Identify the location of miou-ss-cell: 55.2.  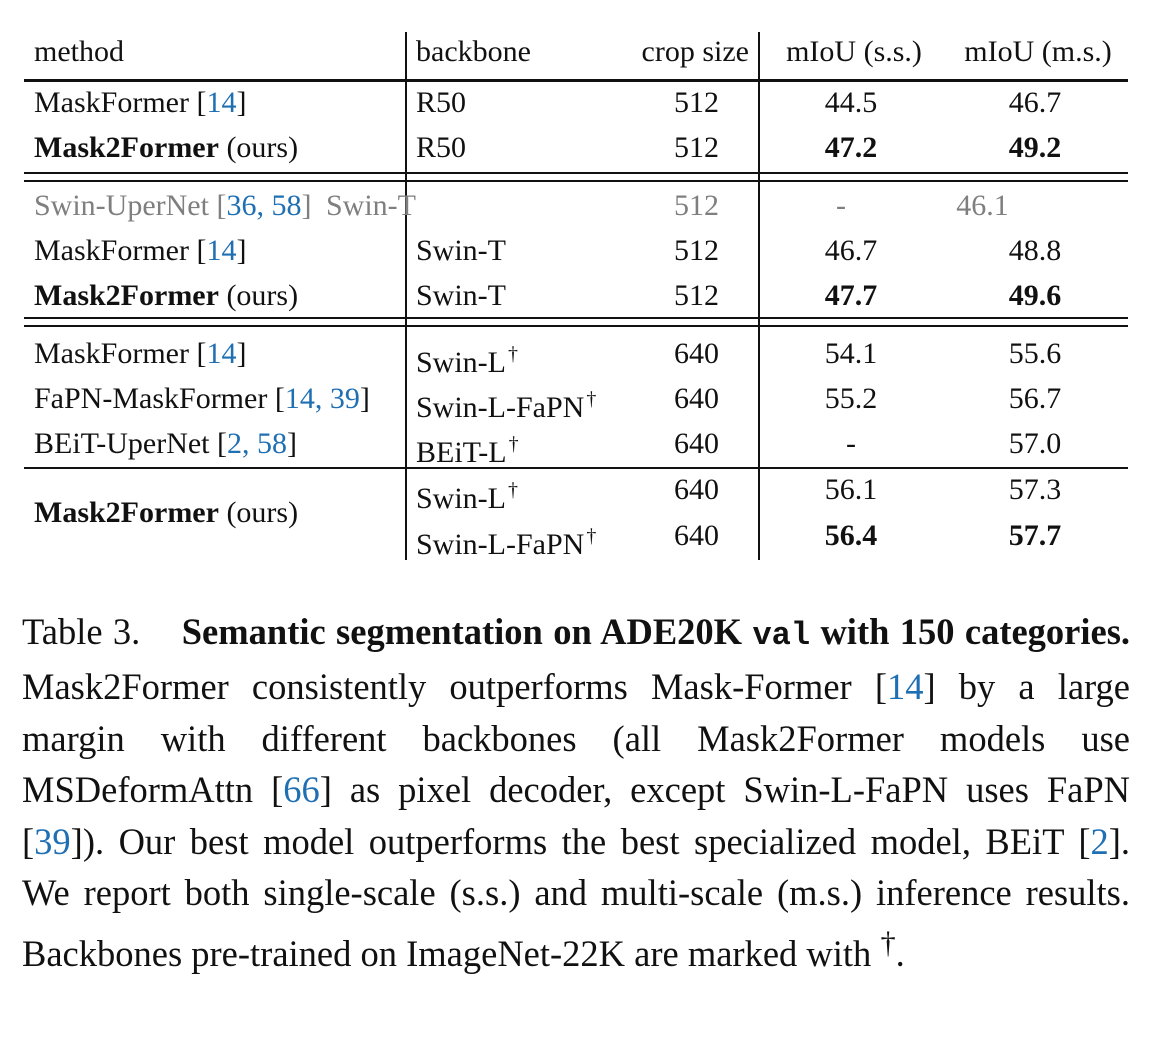
(851, 398).